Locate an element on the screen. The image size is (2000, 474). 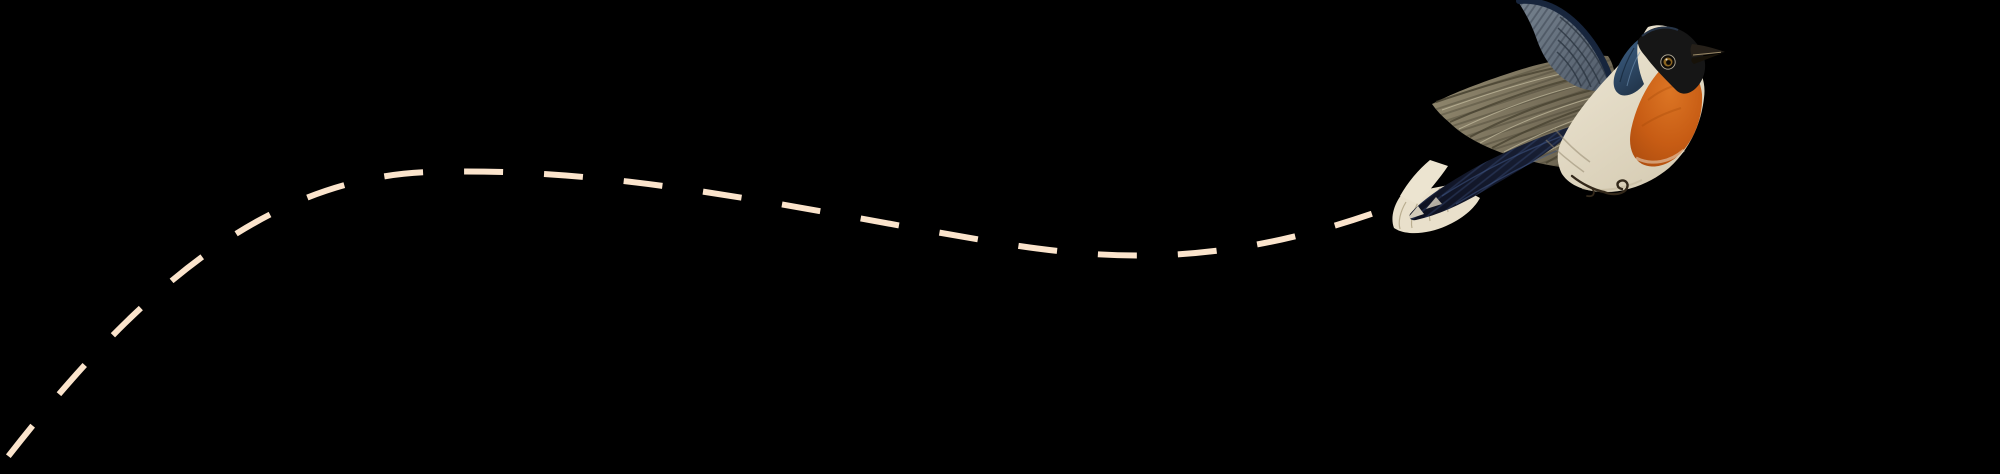
bird-beak is located at coordinates (1707, 54).